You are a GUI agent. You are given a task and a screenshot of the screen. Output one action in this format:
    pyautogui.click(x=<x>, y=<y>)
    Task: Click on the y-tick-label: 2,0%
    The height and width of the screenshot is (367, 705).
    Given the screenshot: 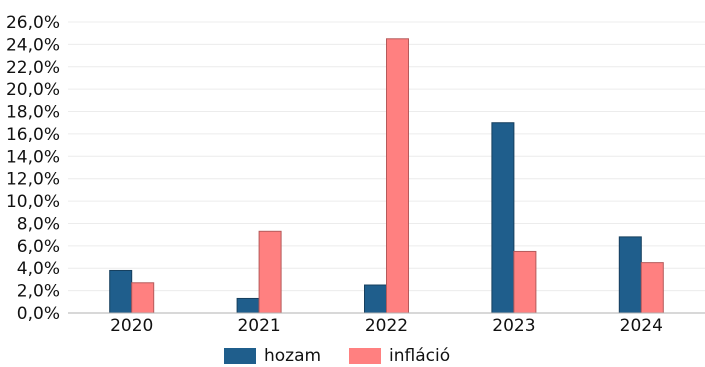 What is the action you would take?
    pyautogui.click(x=38, y=292)
    